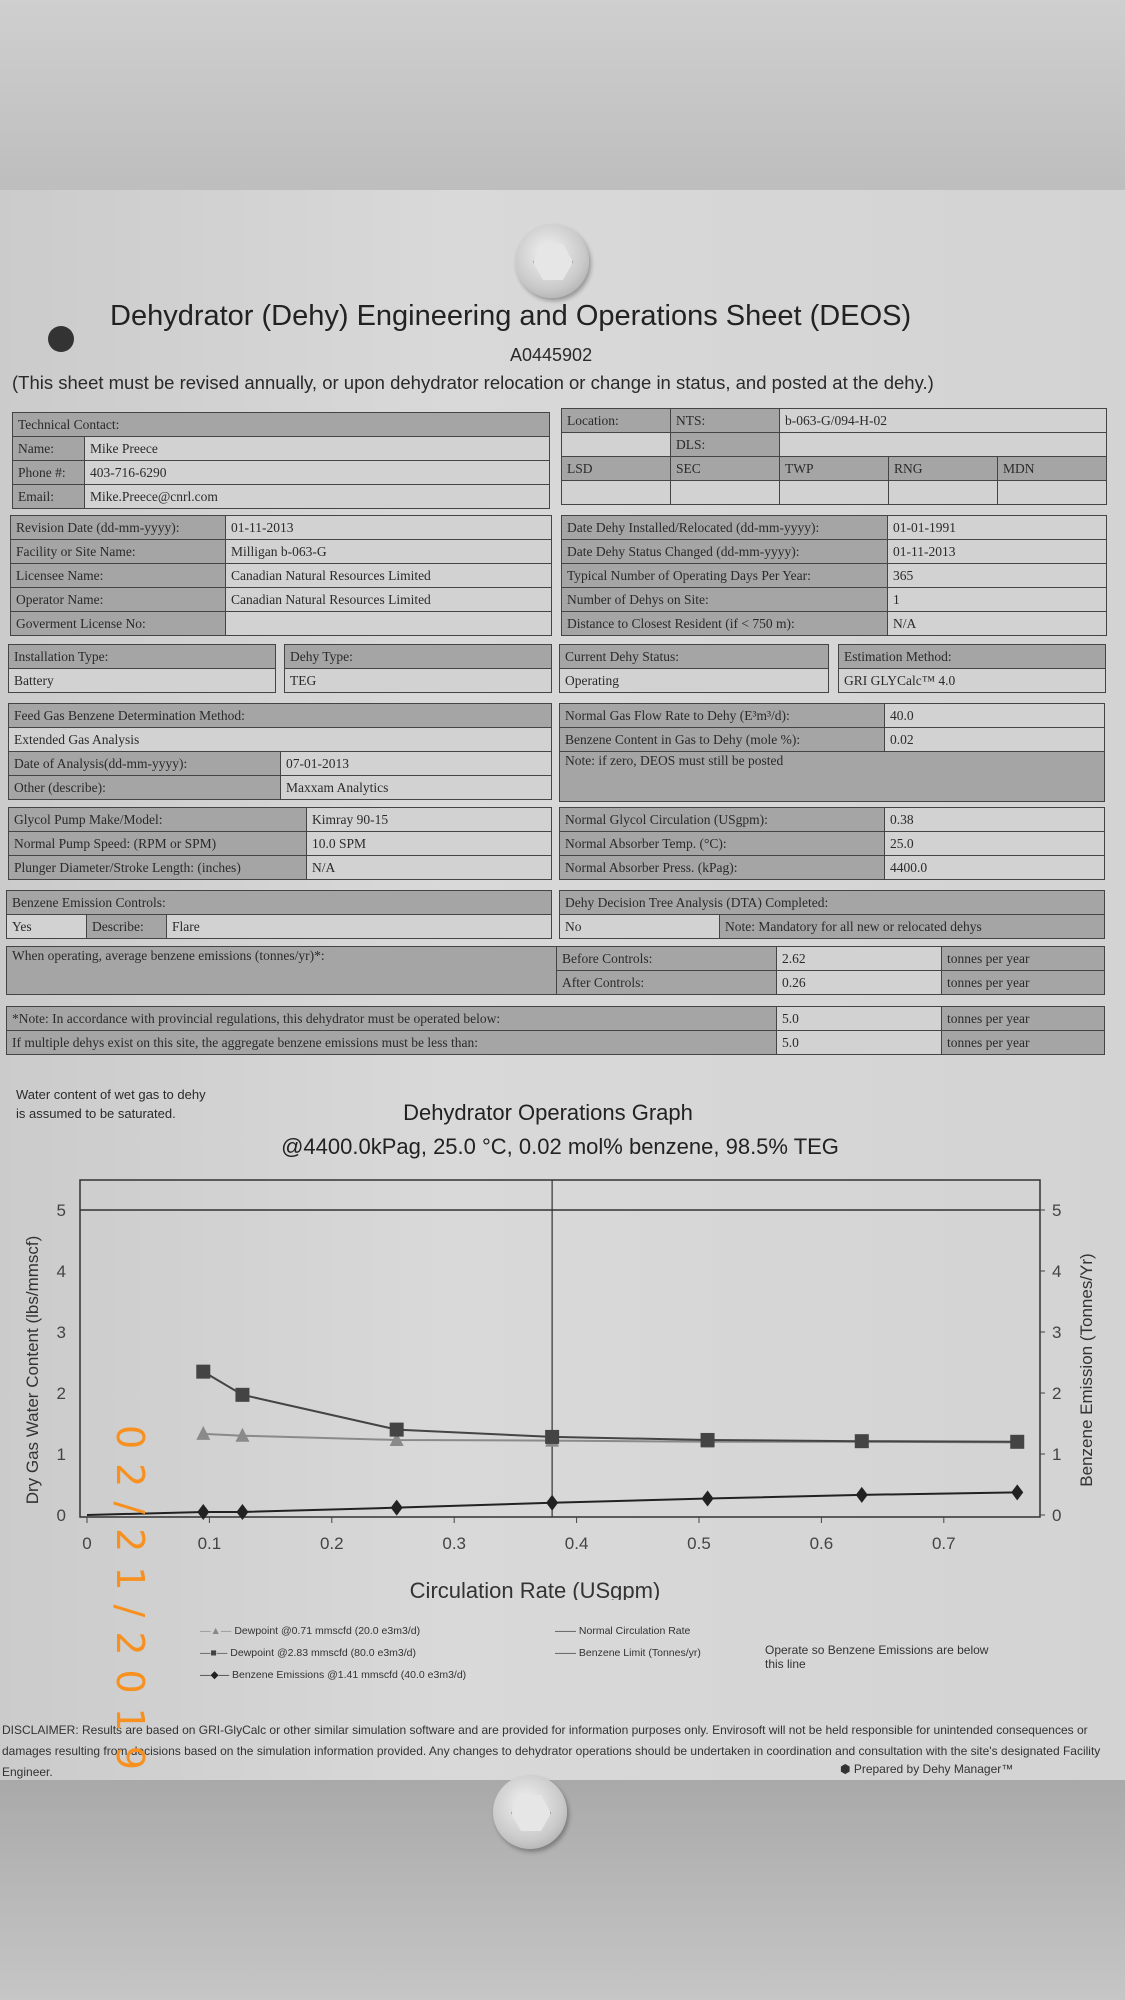 This screenshot has width=1125, height=2000. Describe the element at coordinates (157, 819) in the screenshot. I see `label: Glycol Pump Make/Model:` at that location.